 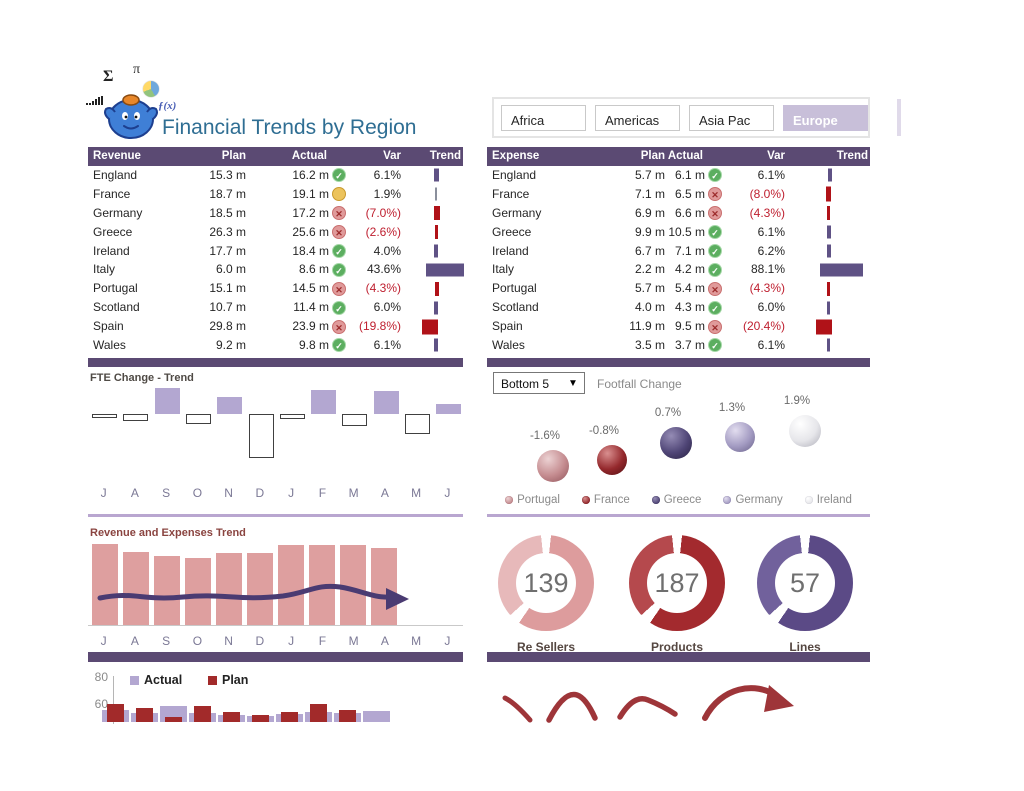 I want to click on plan-swatch-icon, so click(x=212, y=680).